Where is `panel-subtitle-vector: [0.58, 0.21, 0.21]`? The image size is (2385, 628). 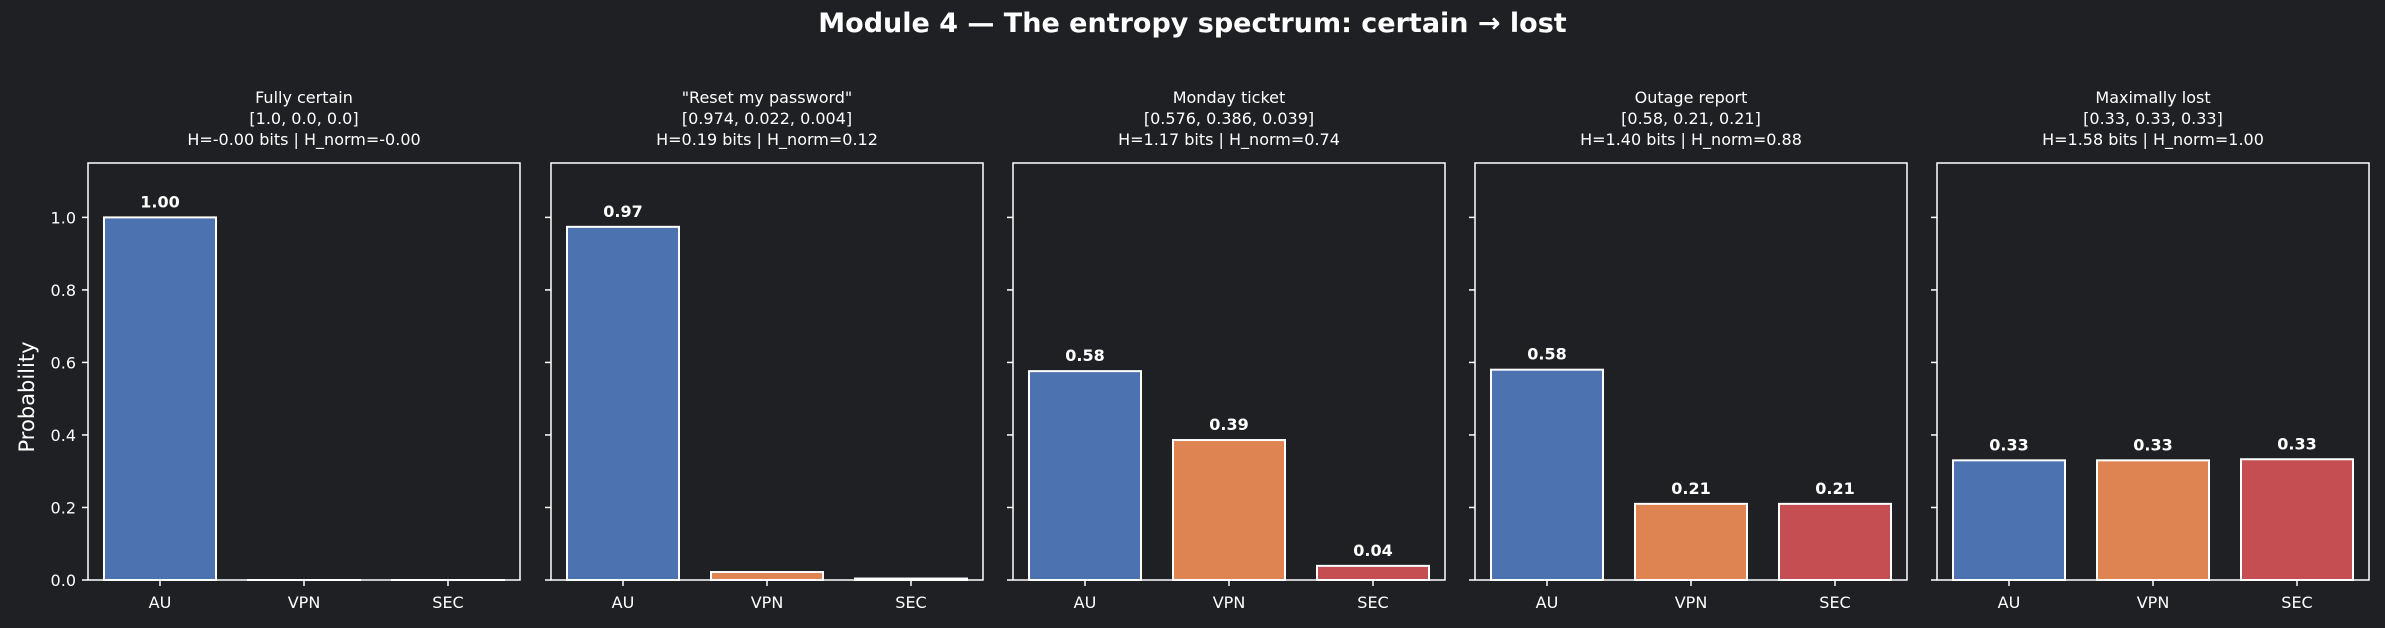
panel-subtitle-vector: [0.58, 0.21, 0.21] is located at coordinates (1691, 118).